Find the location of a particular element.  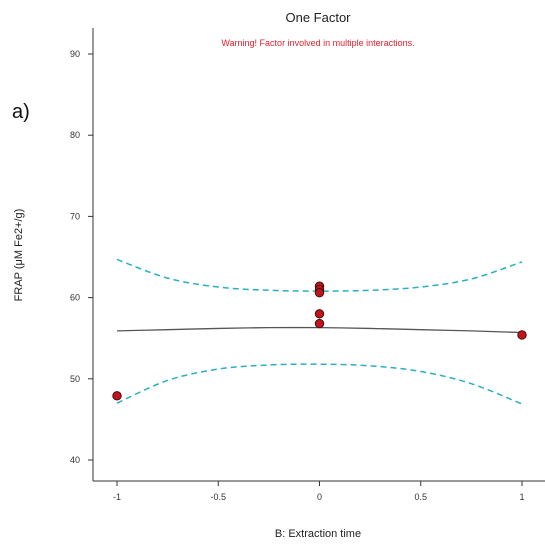

y-axis: 40 50 60 70 80 90 is located at coordinates (81, 257).